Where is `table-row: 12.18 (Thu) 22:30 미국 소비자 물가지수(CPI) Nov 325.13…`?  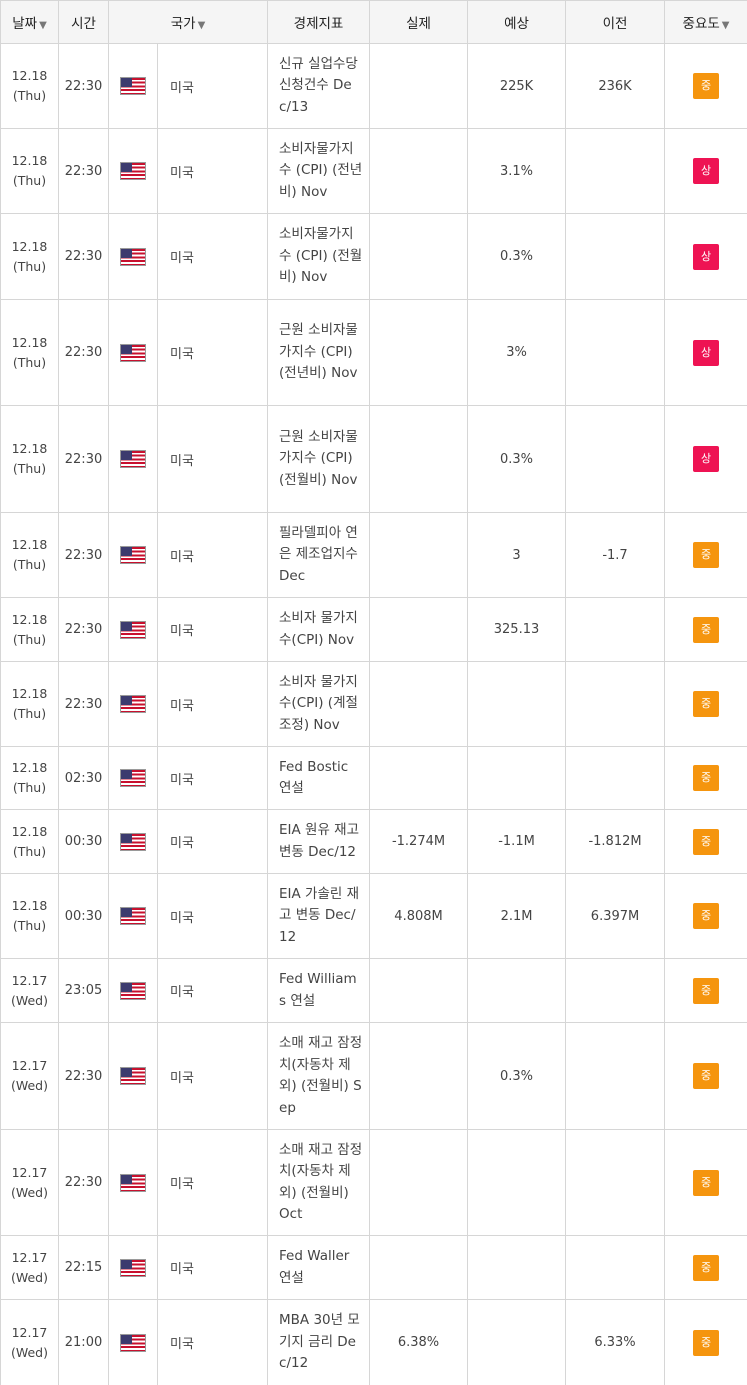
table-row: 12.18 (Thu) 22:30 미국 소비자 물가지수(CPI) Nov 325.13… is located at coordinates (373, 629).